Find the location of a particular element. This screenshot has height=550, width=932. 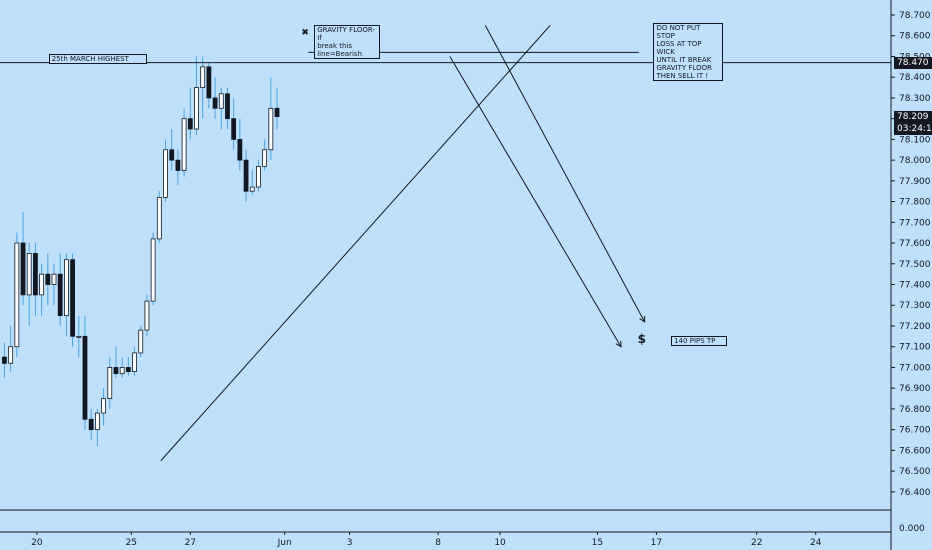

time-tick-label: 8 is located at coordinates (438, 543).